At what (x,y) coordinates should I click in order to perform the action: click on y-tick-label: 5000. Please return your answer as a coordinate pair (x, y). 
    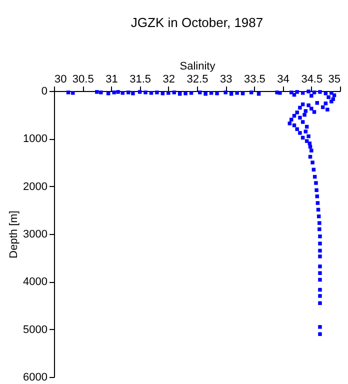
    Looking at the image, I should click on (35, 330).